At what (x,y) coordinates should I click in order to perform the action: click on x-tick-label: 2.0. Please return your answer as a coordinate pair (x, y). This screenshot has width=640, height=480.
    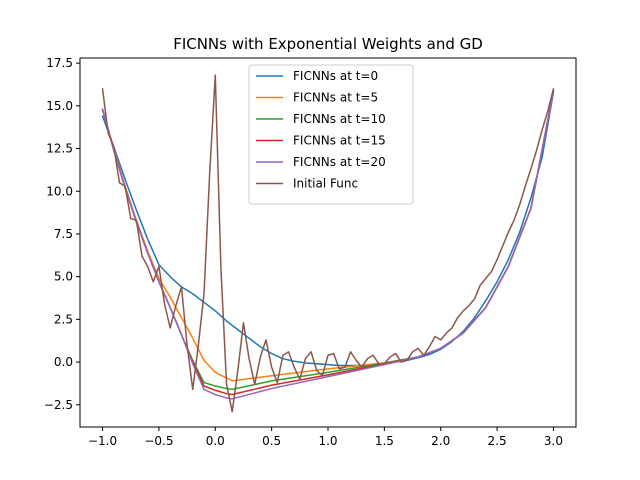
    Looking at the image, I should click on (440, 441).